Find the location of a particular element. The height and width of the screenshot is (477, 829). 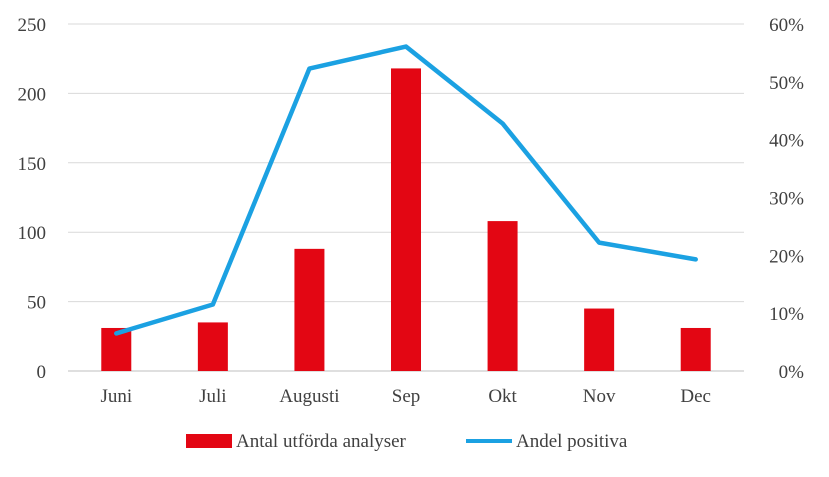

x-axis: Juni Juli Augusti Sep Okt Nov Dec is located at coordinates (405, 396).